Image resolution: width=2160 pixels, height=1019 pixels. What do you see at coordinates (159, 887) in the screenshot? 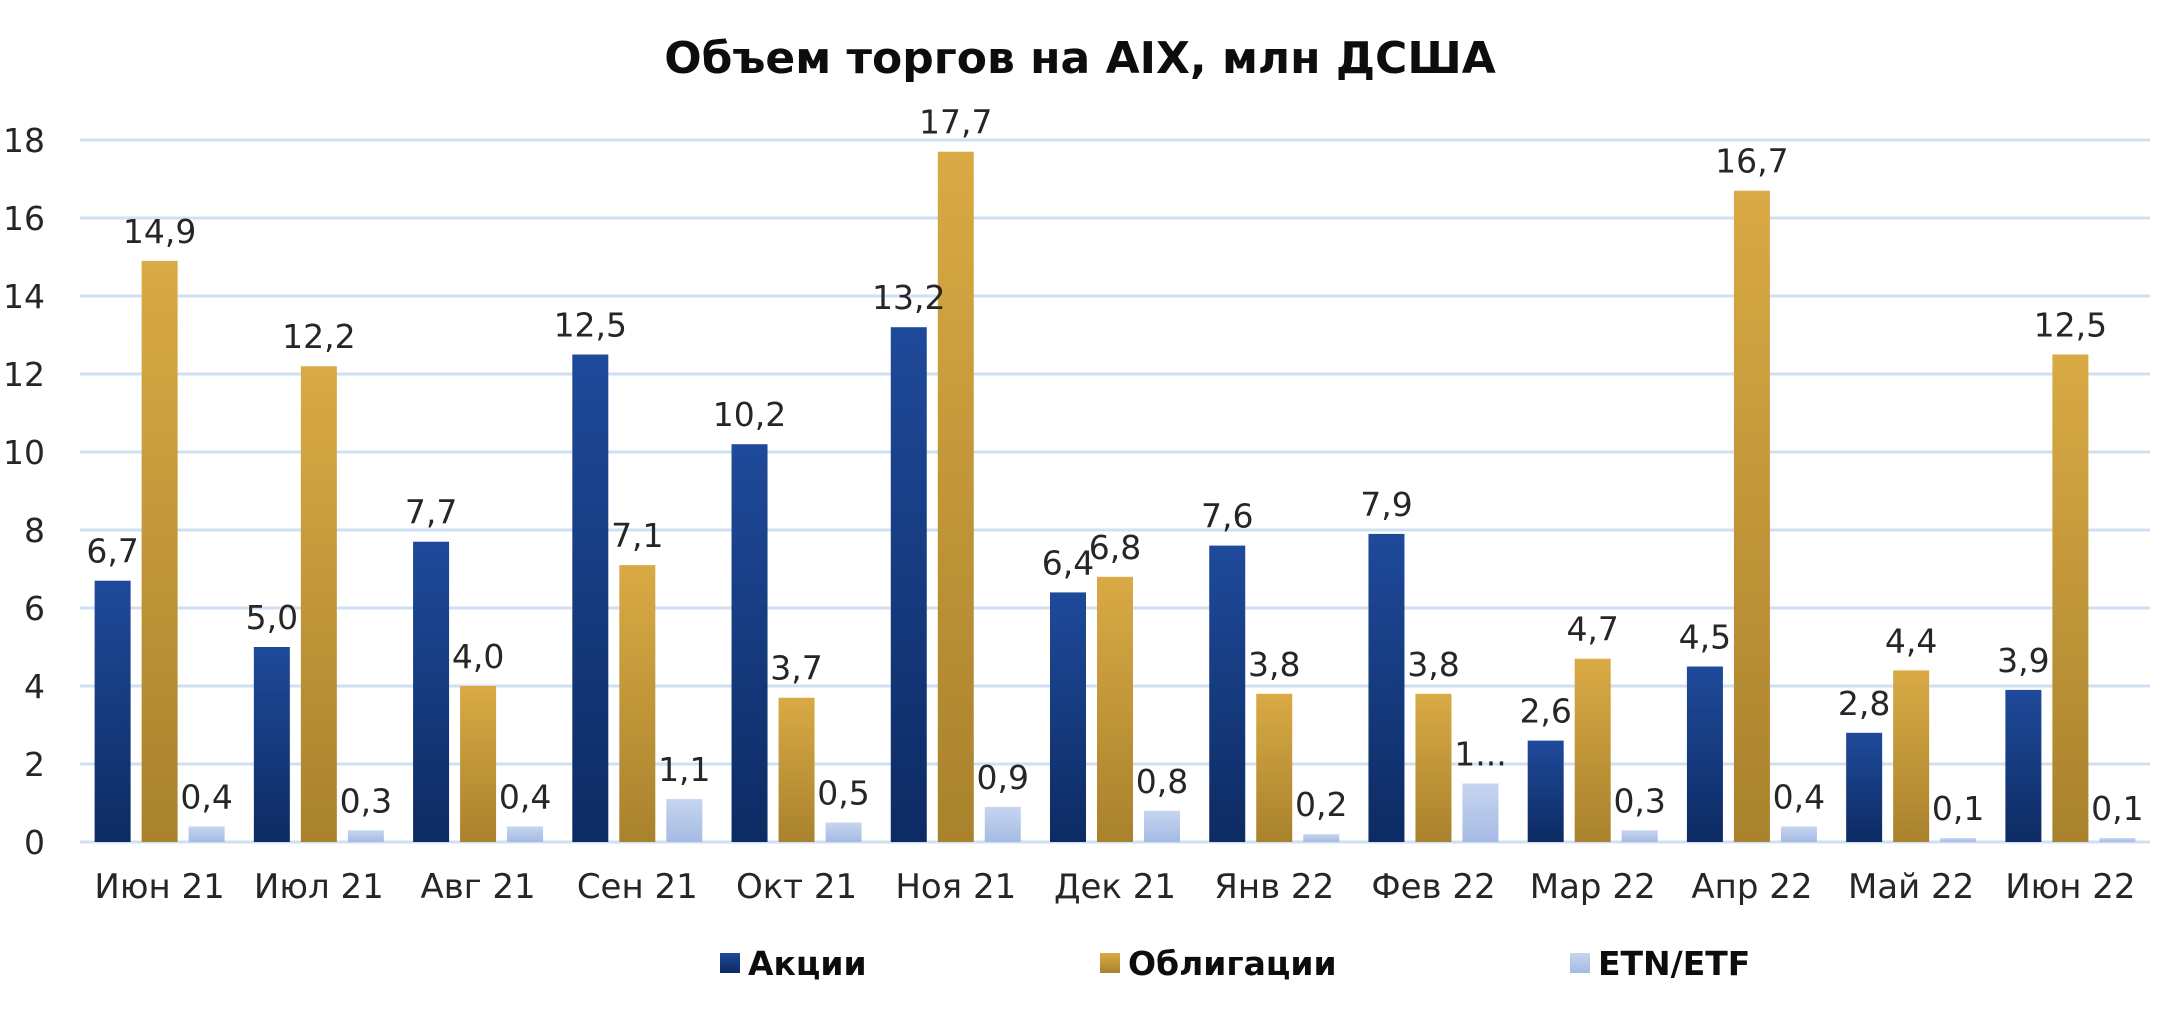
I see `x-tick-label: Июн 21` at bounding box center [159, 887].